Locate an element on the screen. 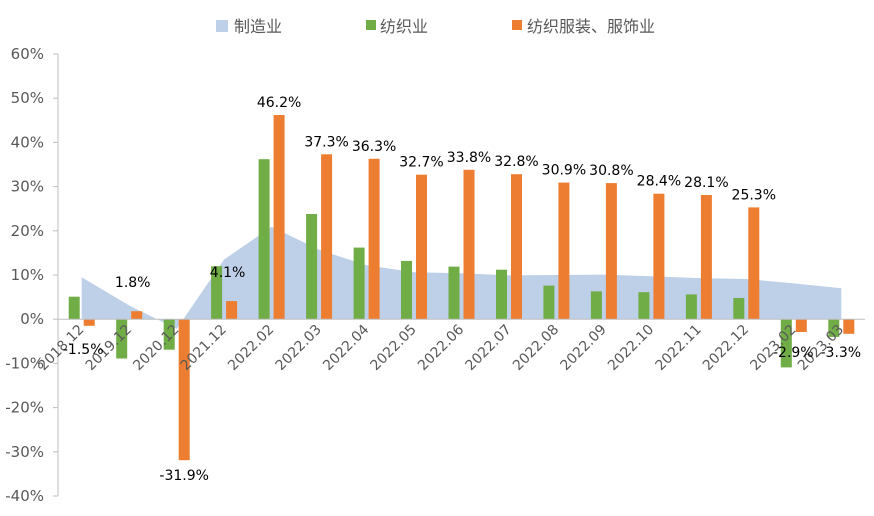 This screenshot has height=516, width=874. y-tick-label: 20% is located at coordinates (27, 231).